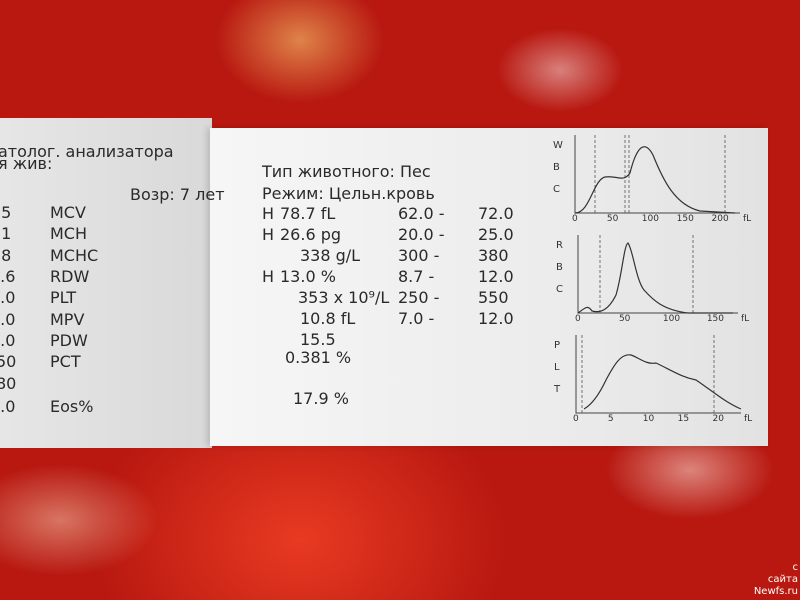 The image size is (800, 600). I want to click on histogram-label: W, so click(558, 145).